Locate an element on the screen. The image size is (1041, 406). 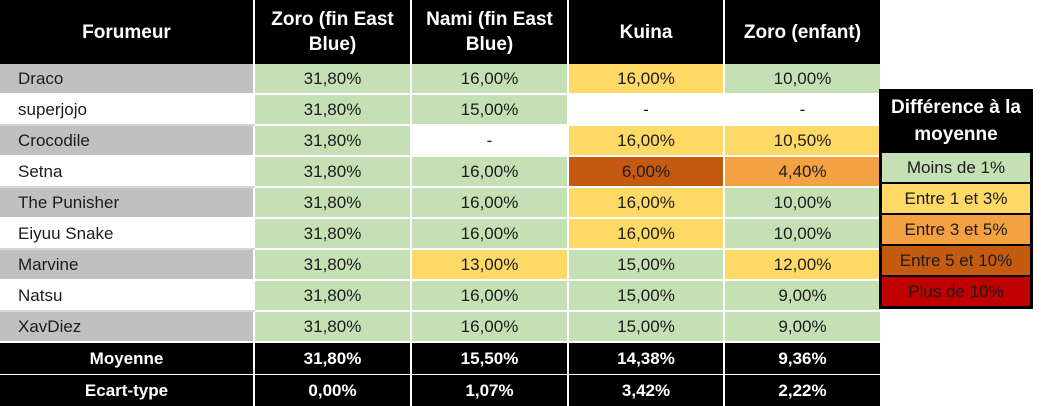
footer-value: 0,00% is located at coordinates (332, 390).